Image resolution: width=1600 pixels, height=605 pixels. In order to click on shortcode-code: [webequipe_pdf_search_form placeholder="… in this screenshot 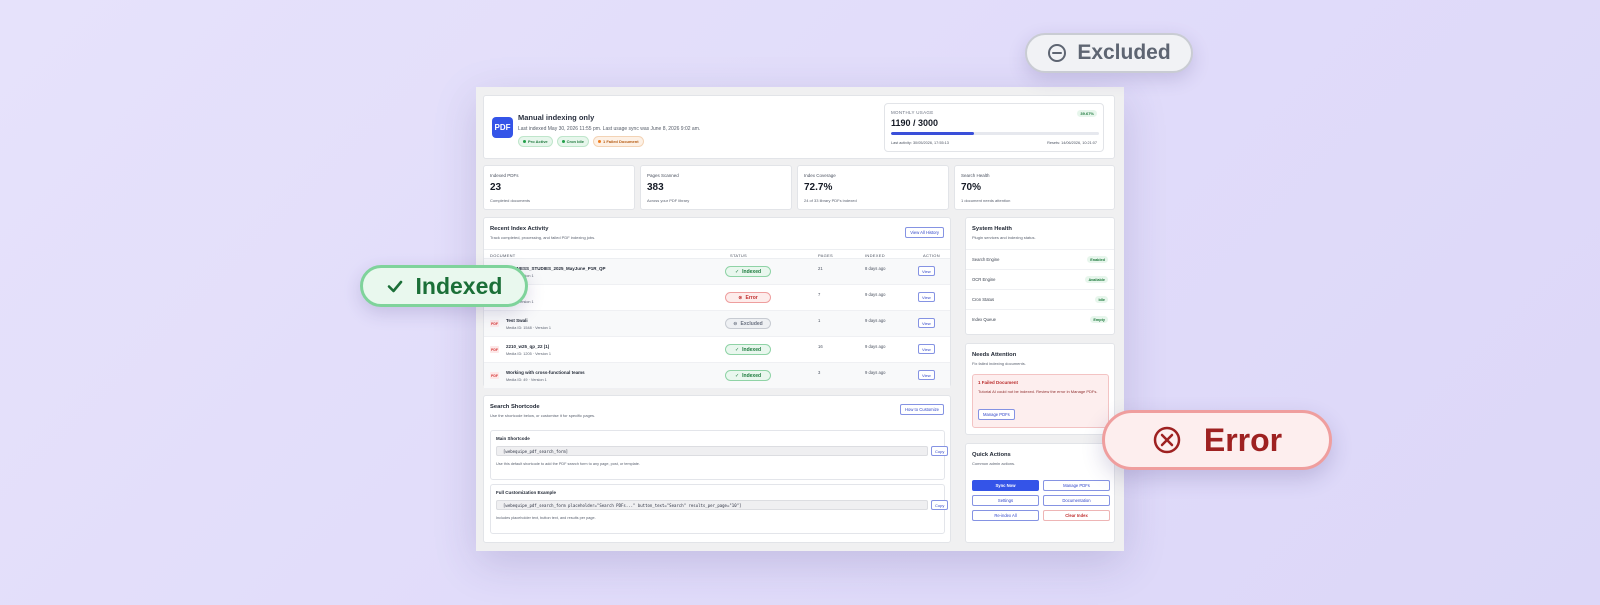, I will do `click(712, 505)`.